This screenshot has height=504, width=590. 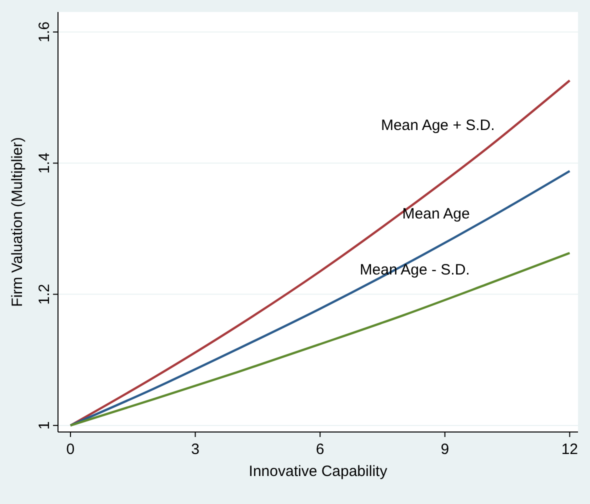 What do you see at coordinates (44, 425) in the screenshot?
I see `y-tick-label: 1` at bounding box center [44, 425].